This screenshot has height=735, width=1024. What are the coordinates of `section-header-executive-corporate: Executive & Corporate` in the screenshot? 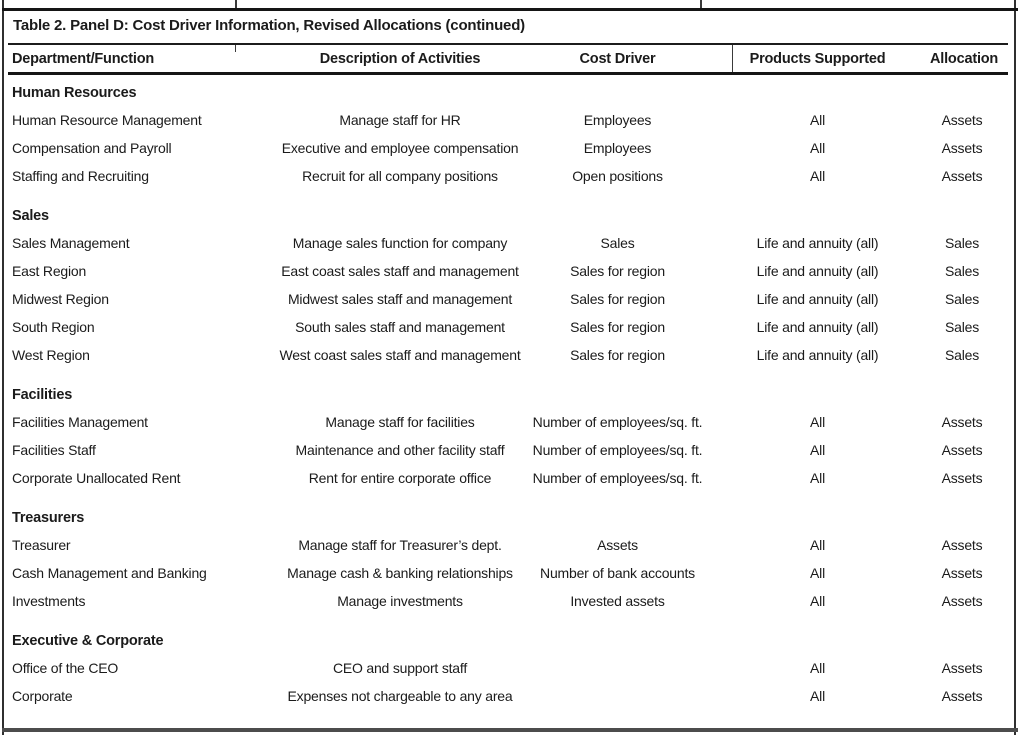 It's located at (88, 641).